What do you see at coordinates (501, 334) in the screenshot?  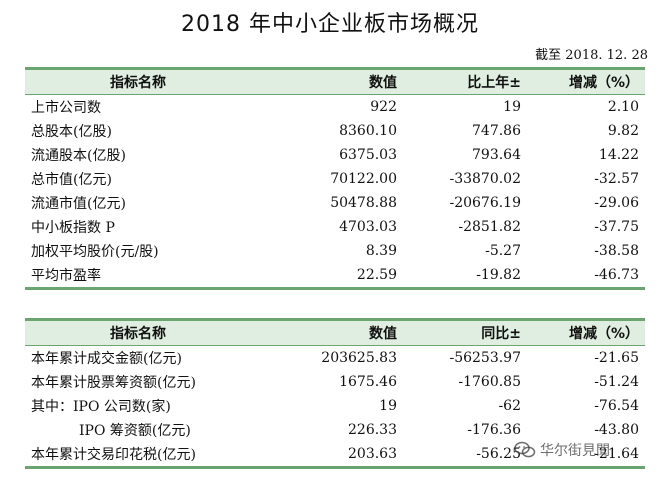 I see `header-yoy-change: 同比±` at bounding box center [501, 334].